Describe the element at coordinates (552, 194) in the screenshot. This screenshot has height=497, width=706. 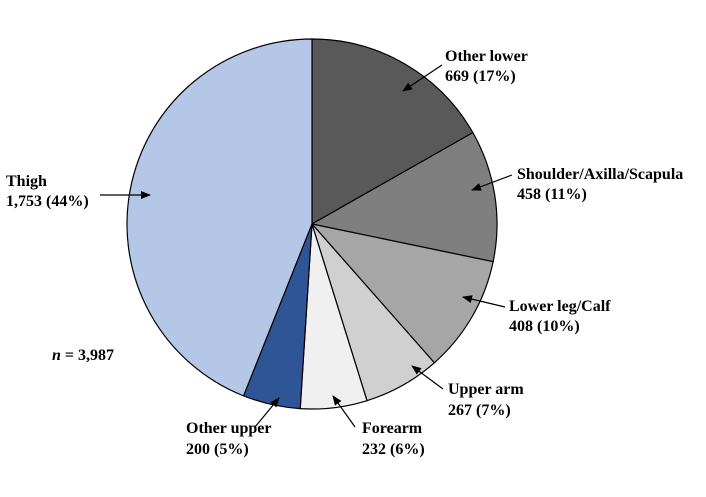
I see `slice-value-label: 458 (11%)` at that location.